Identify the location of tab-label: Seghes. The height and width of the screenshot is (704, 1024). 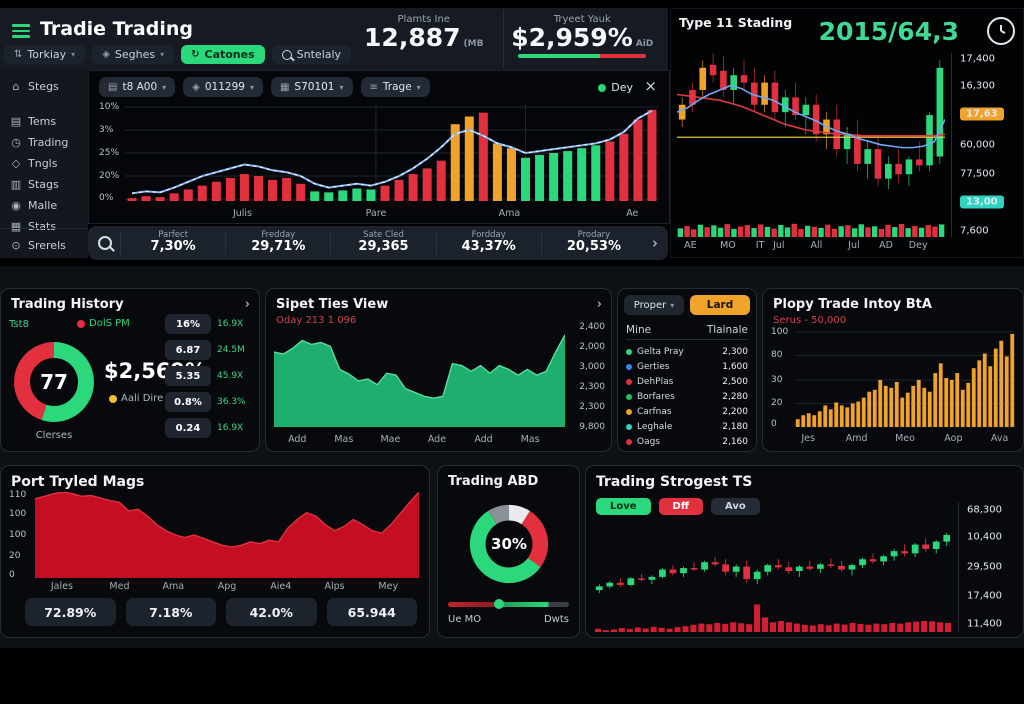
(135, 54).